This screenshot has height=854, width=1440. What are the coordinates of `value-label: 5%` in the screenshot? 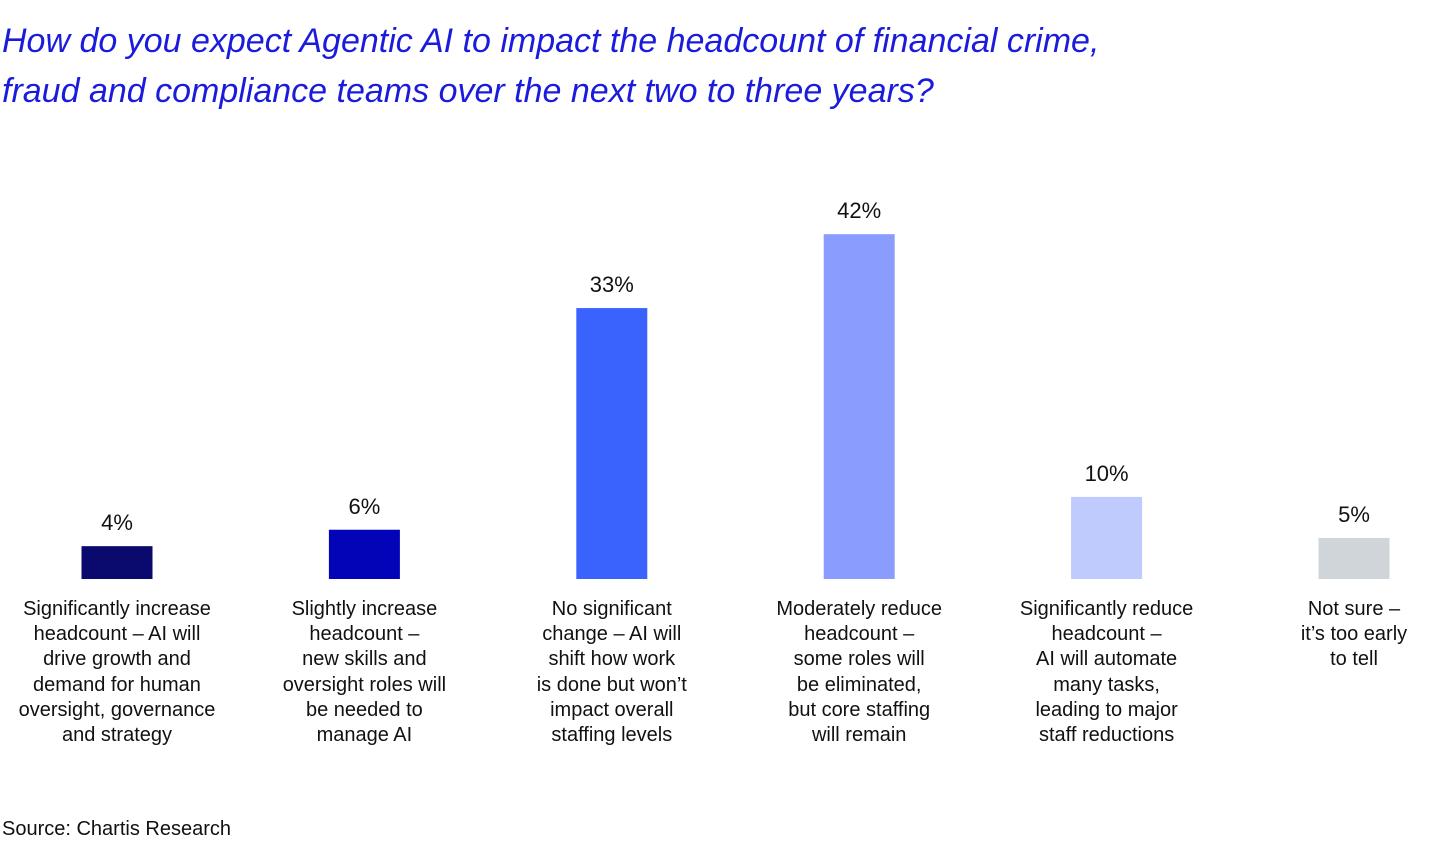 It's located at (1354, 514).